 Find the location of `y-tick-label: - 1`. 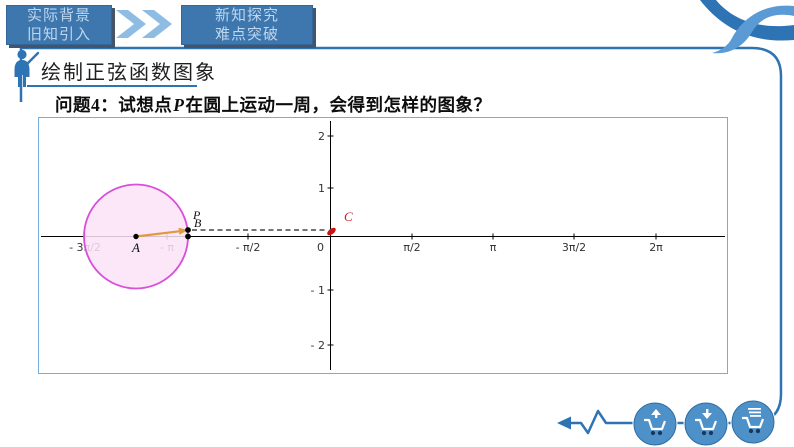

y-tick-label: - 1 is located at coordinates (318, 290).